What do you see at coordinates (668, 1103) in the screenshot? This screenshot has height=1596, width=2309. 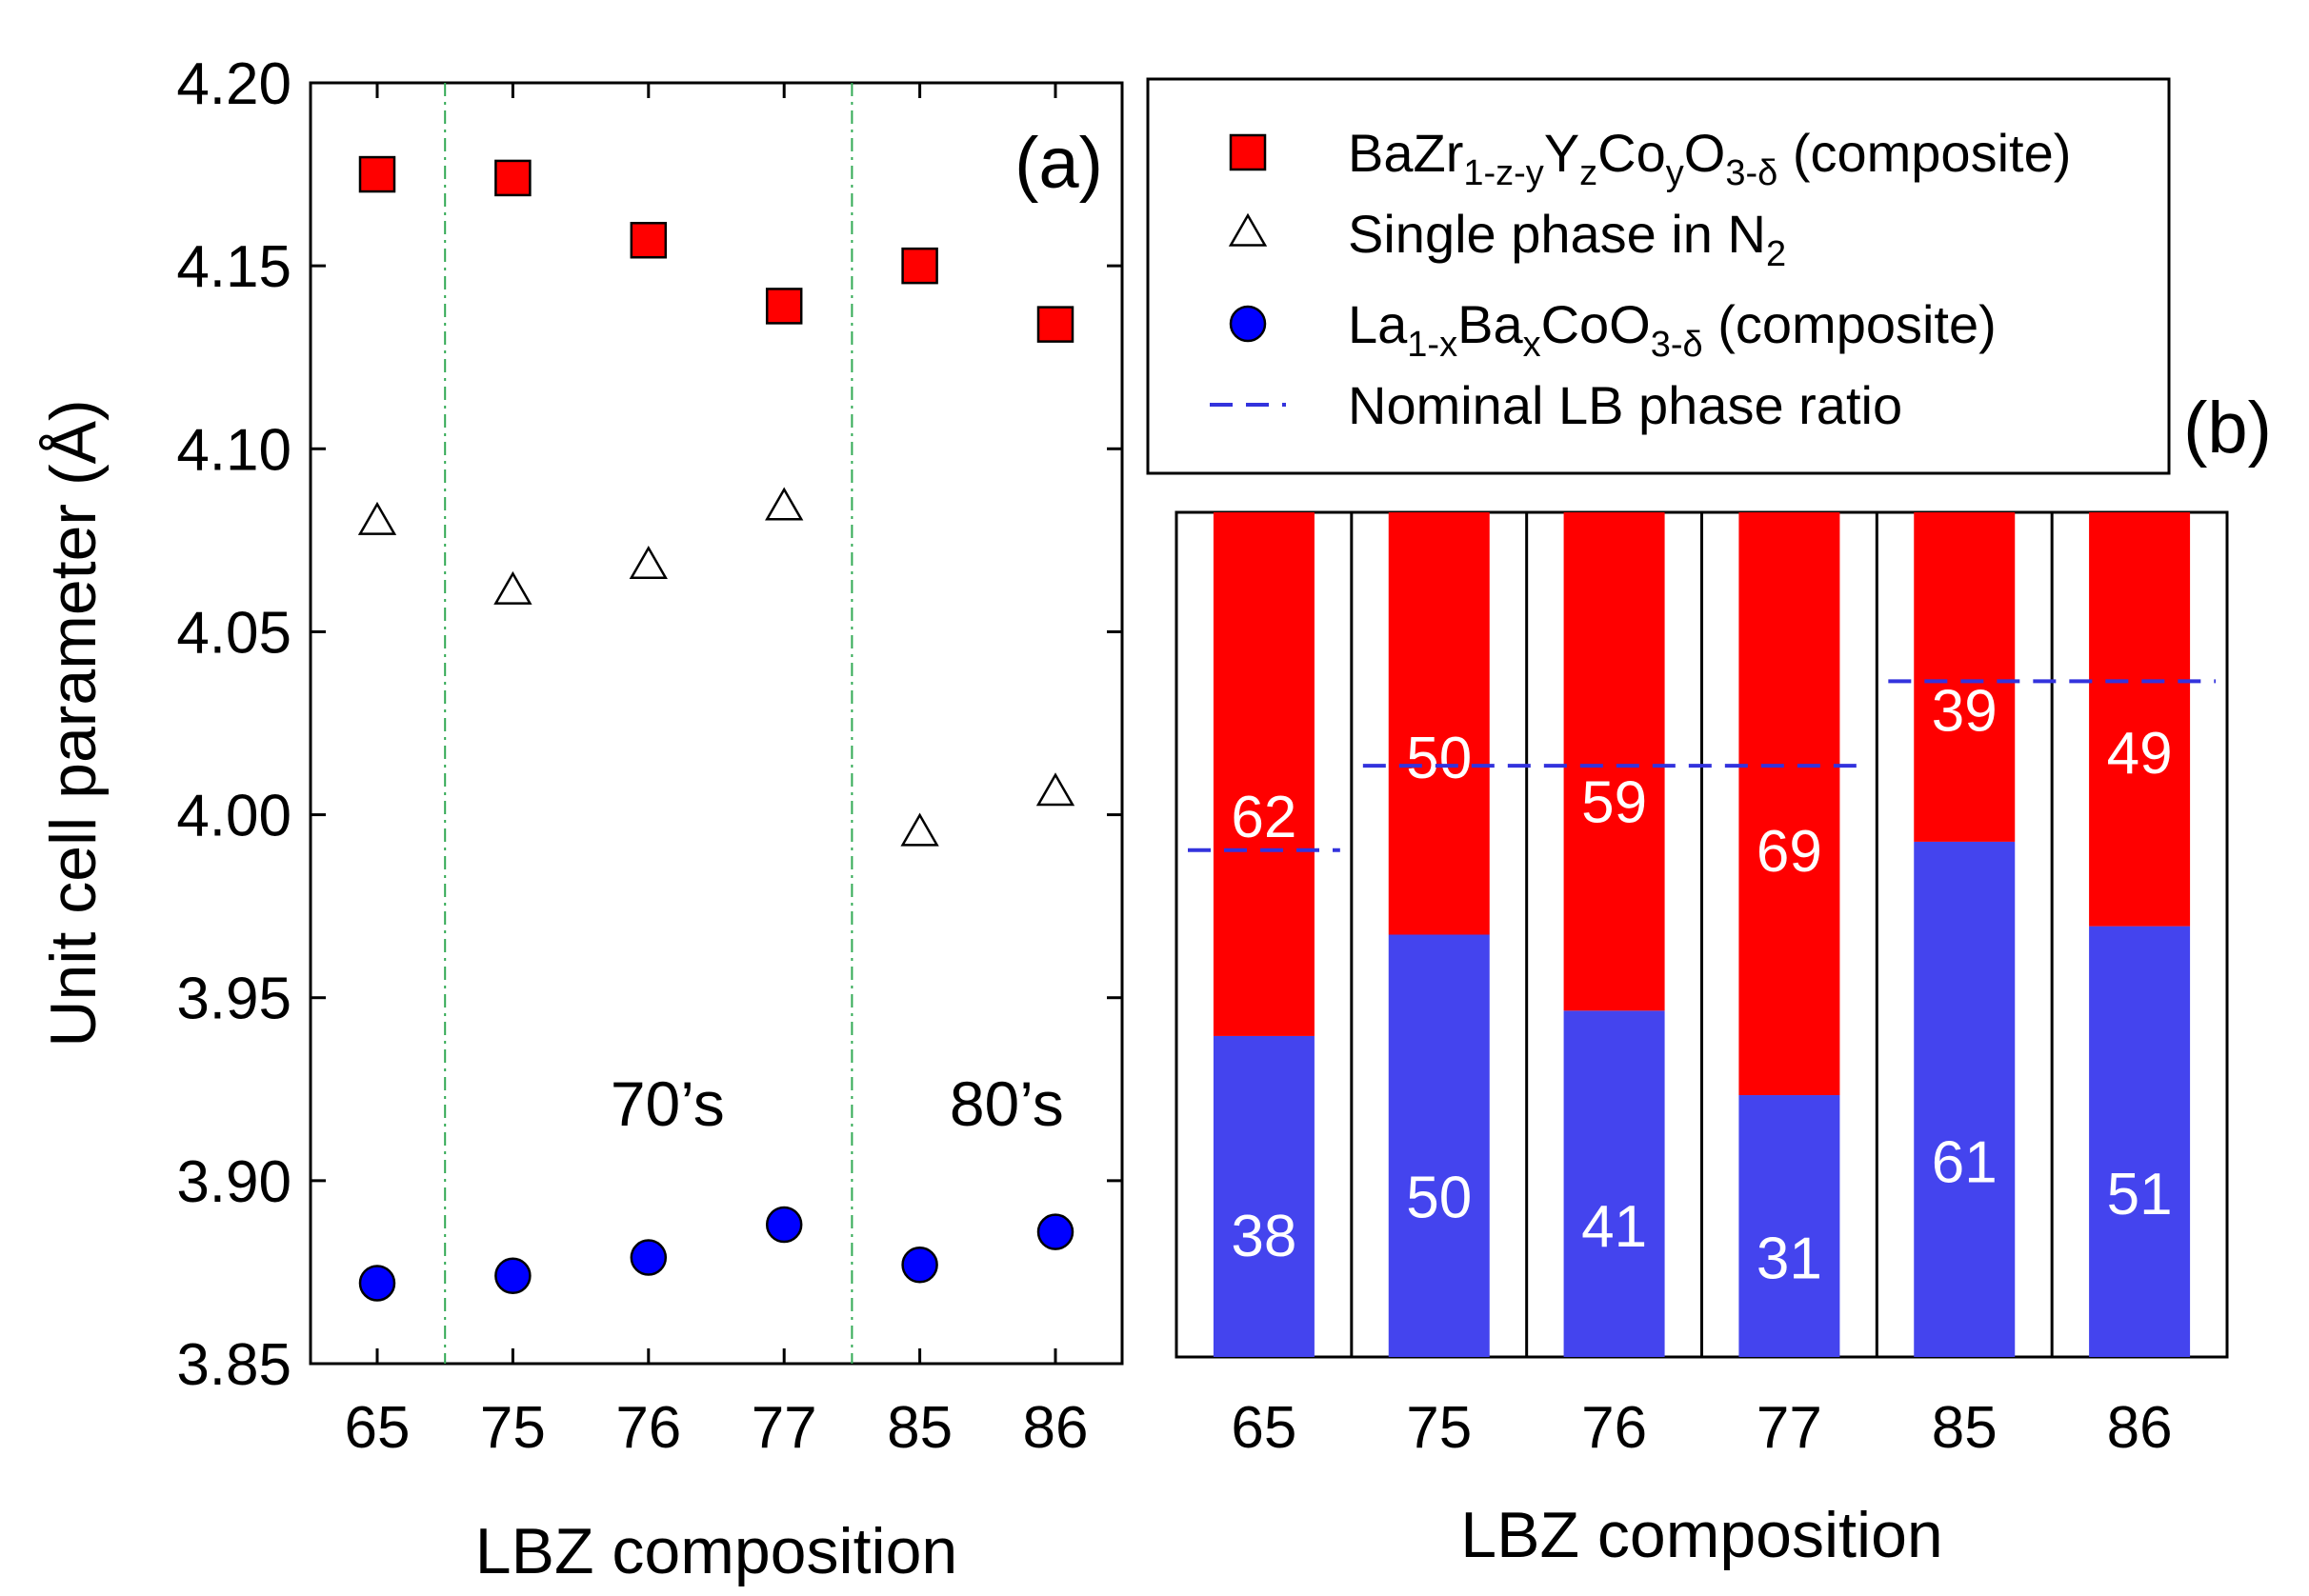 I see `group-label-70s: 70’s` at bounding box center [668, 1103].